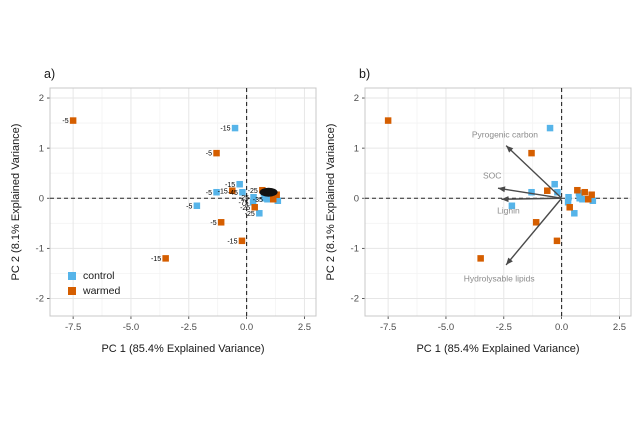  I want to click on point-depth-label: -45, so click(233, 193).